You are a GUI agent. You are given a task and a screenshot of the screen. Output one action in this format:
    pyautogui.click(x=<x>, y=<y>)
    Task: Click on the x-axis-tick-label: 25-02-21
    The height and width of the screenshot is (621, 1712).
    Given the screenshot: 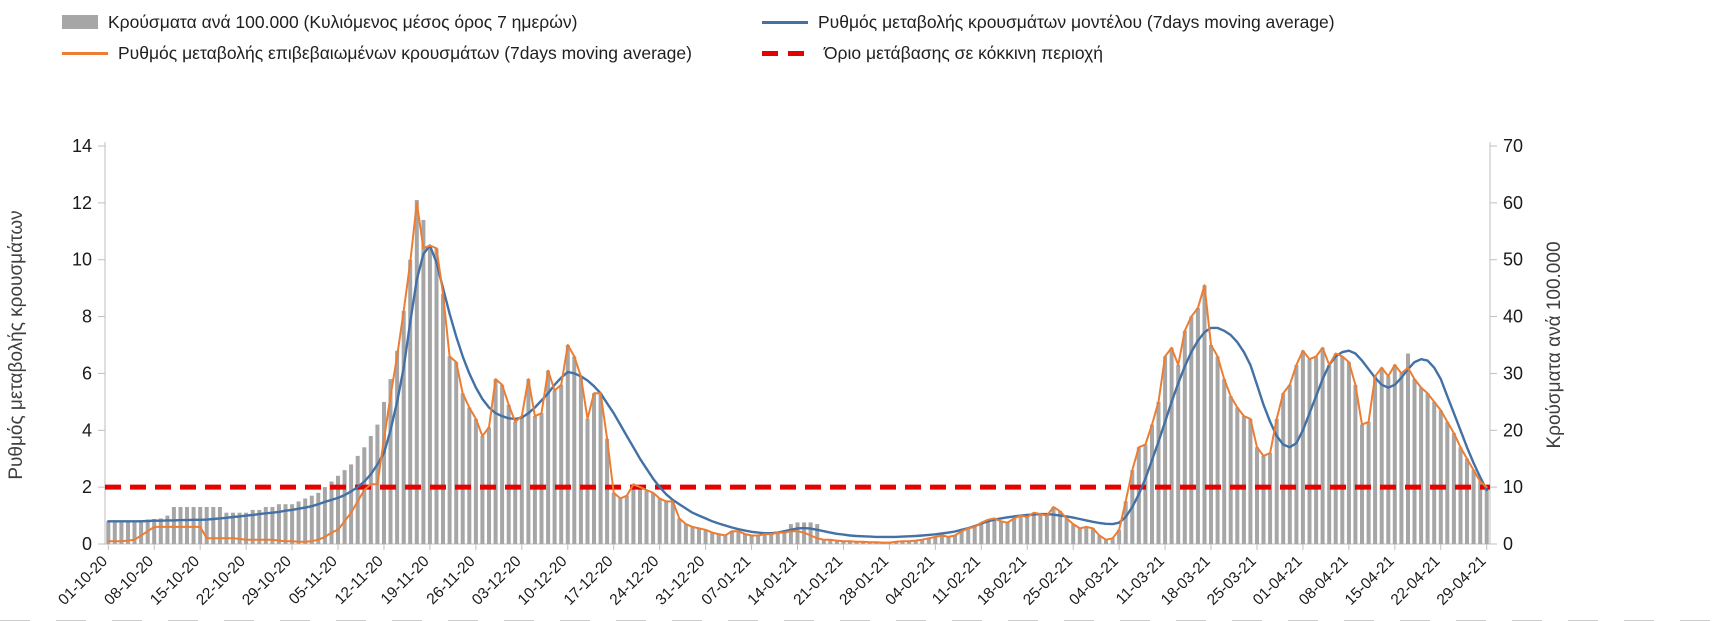 What is the action you would take?
    pyautogui.click(x=1048, y=581)
    